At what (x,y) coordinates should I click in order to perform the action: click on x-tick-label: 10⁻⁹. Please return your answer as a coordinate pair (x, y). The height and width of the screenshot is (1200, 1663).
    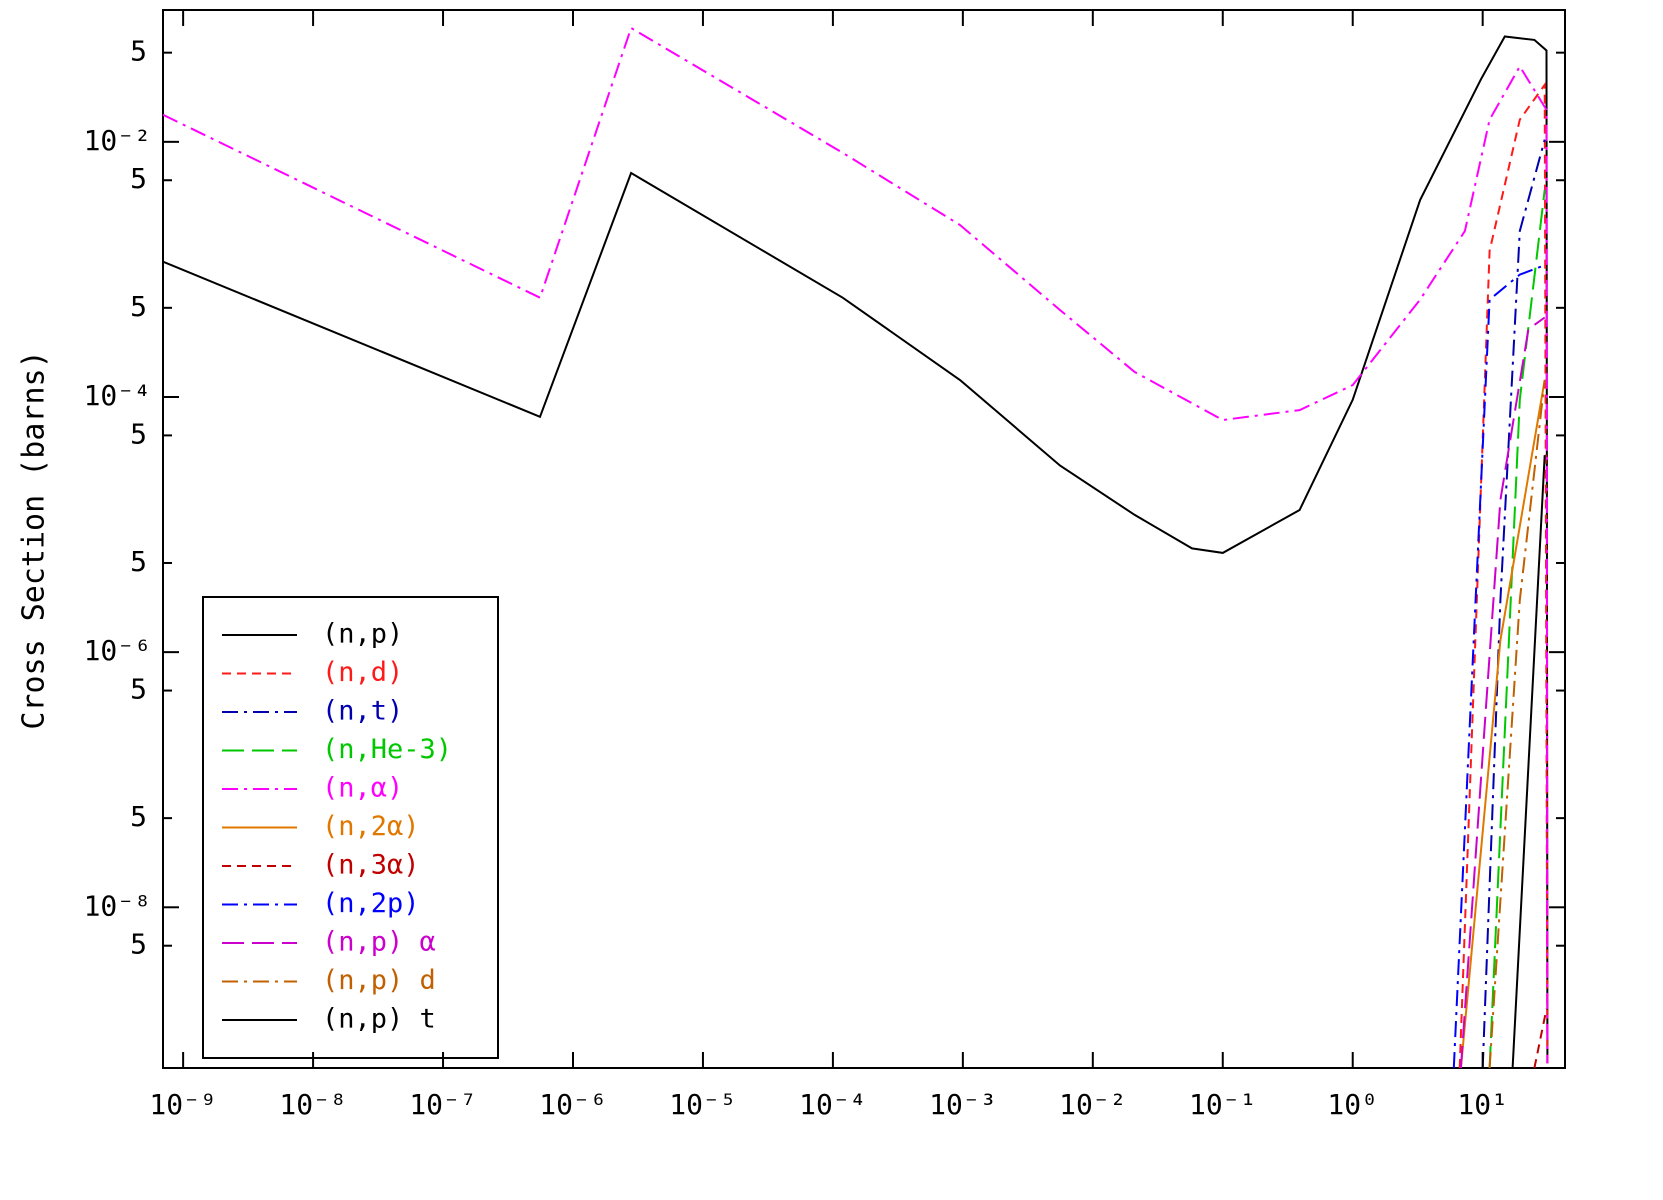
    Looking at the image, I should click on (182, 1104).